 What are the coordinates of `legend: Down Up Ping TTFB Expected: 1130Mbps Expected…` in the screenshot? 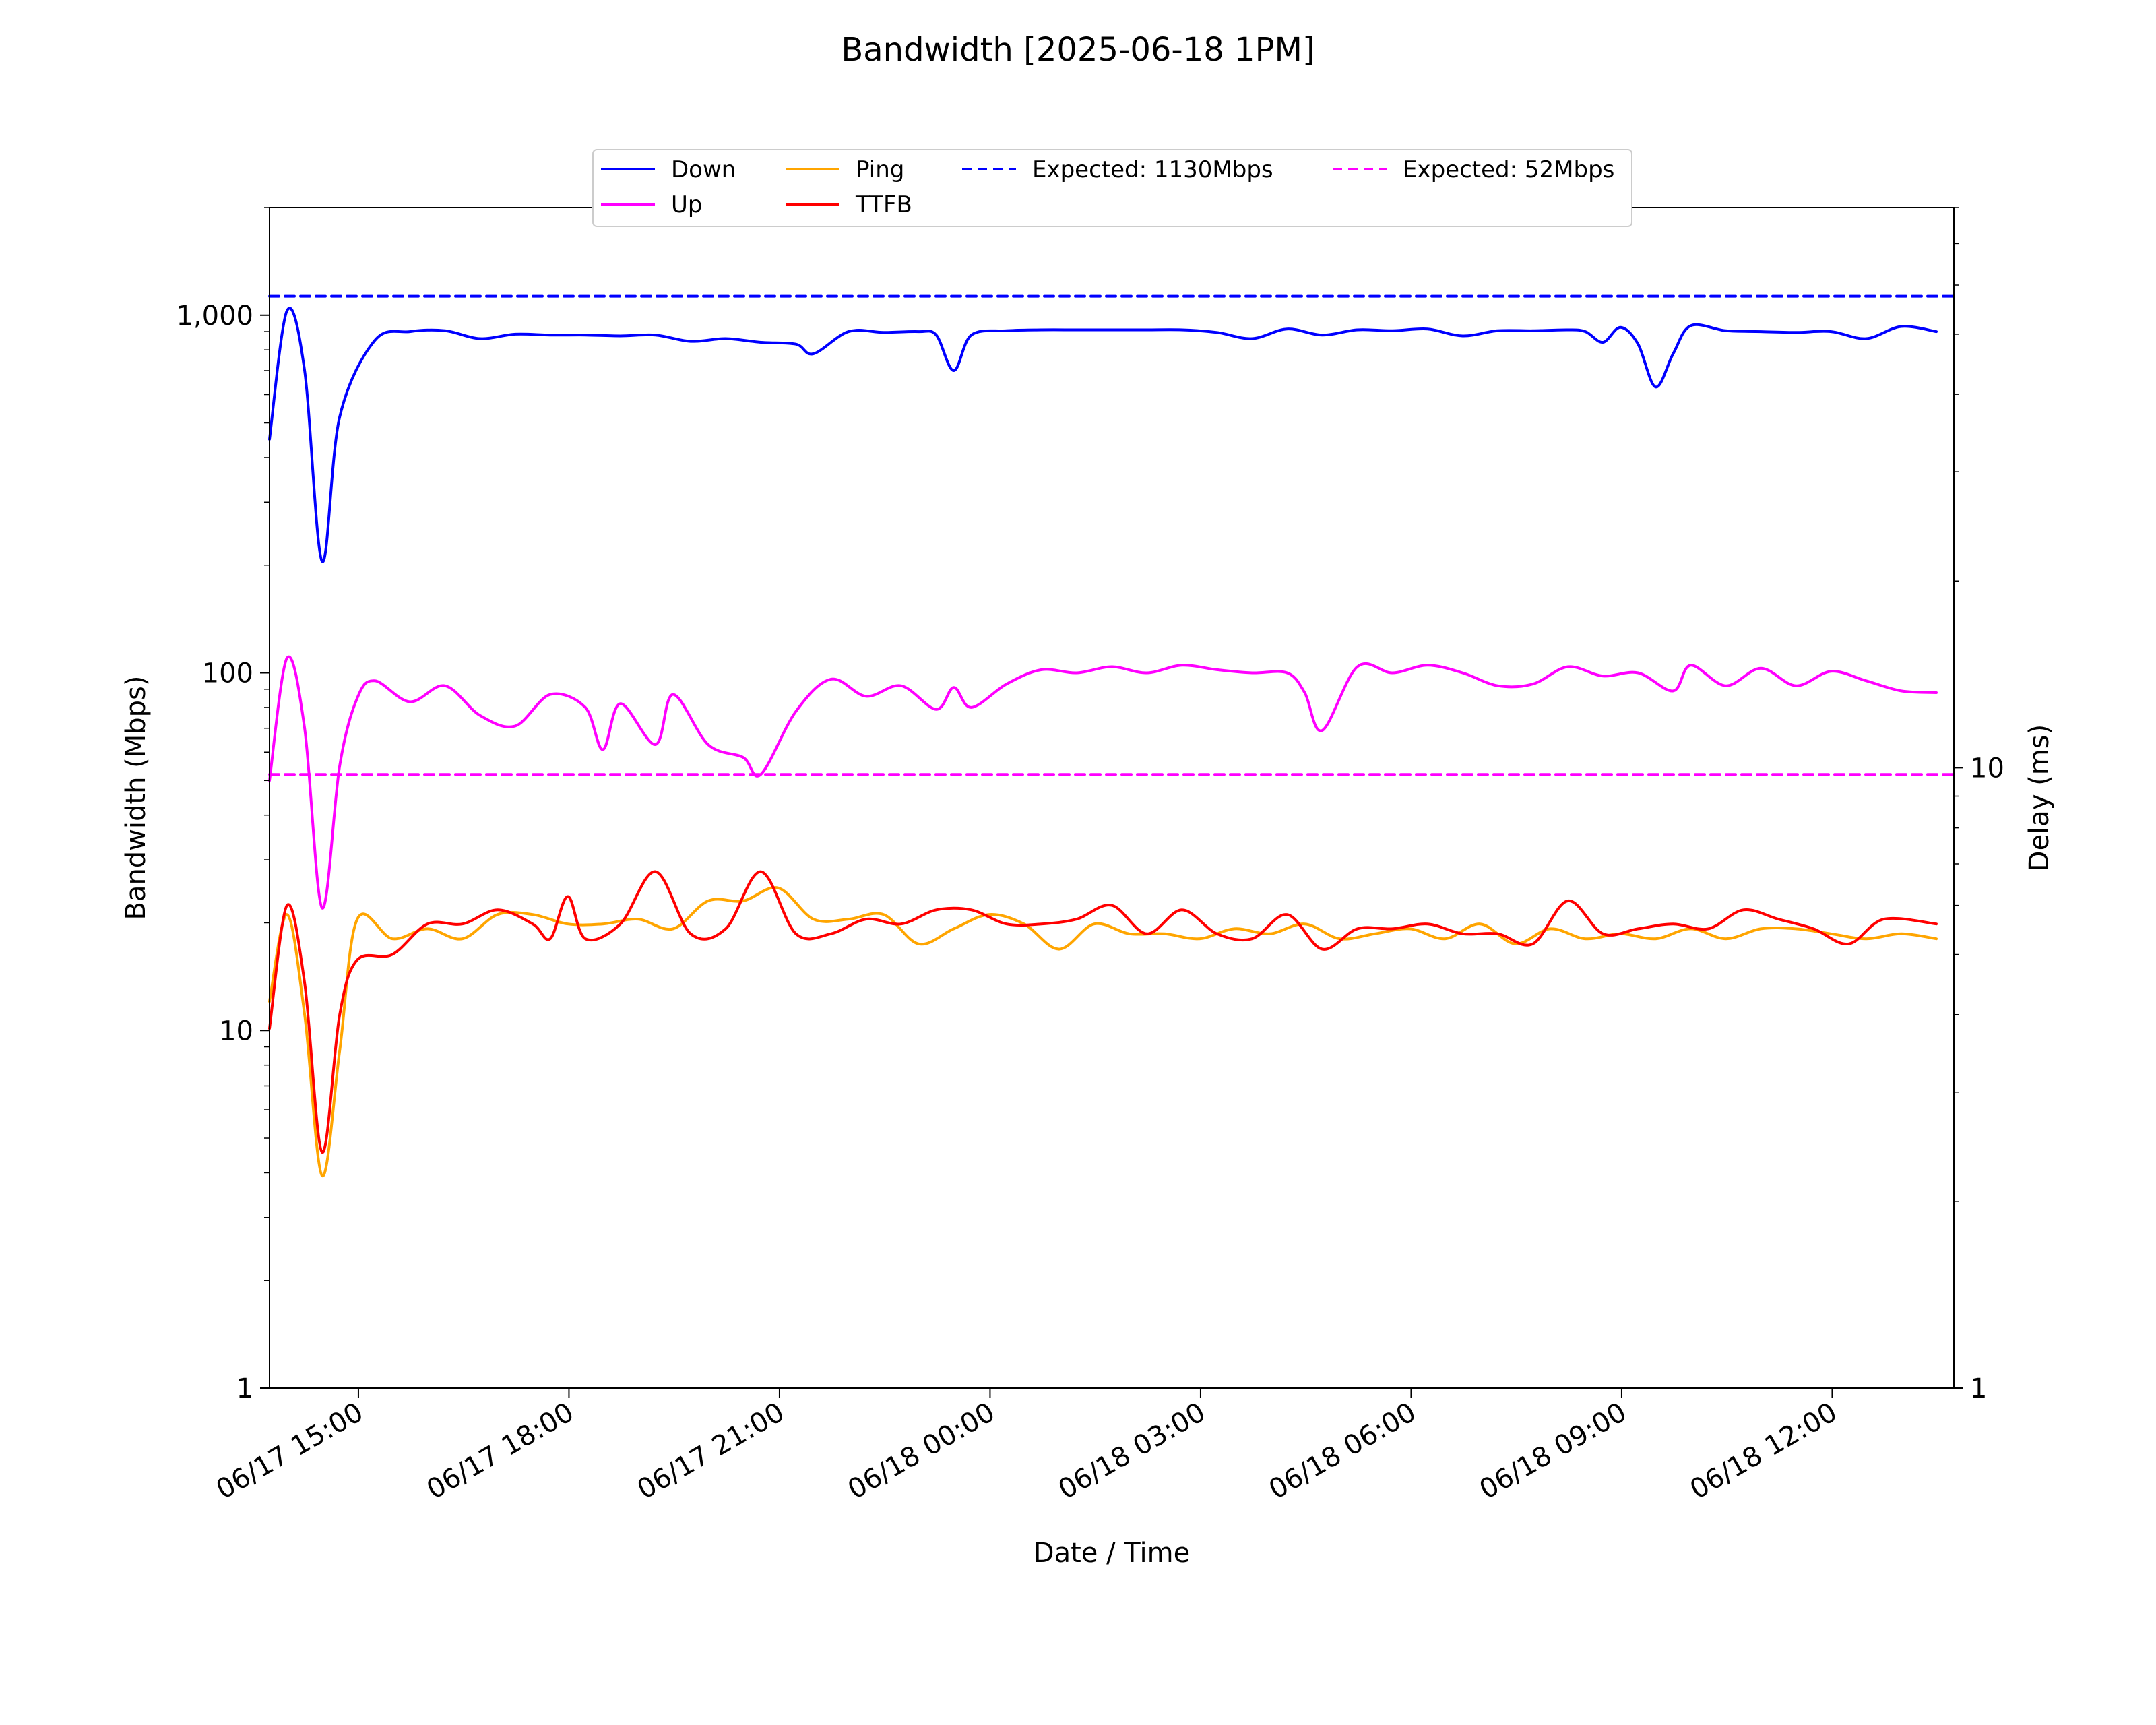 It's located at (1112, 188).